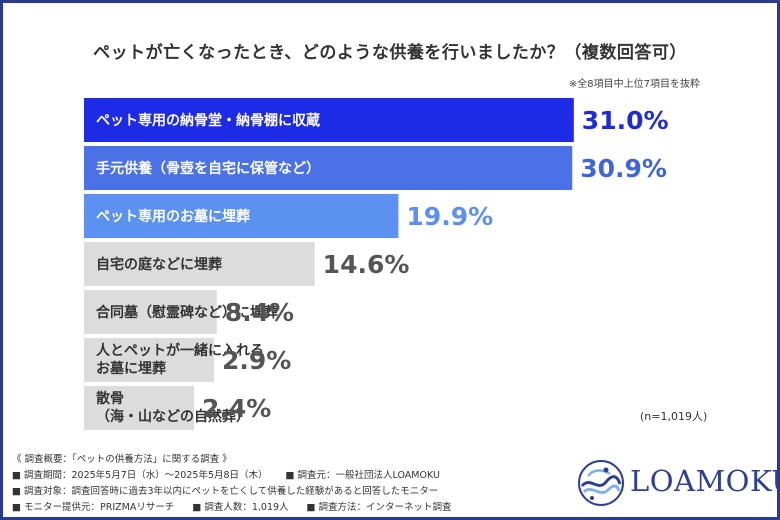 The height and width of the screenshot is (520, 780). I want to click on bar-label-4: 自宅の庭などに埋葬, so click(159, 264).